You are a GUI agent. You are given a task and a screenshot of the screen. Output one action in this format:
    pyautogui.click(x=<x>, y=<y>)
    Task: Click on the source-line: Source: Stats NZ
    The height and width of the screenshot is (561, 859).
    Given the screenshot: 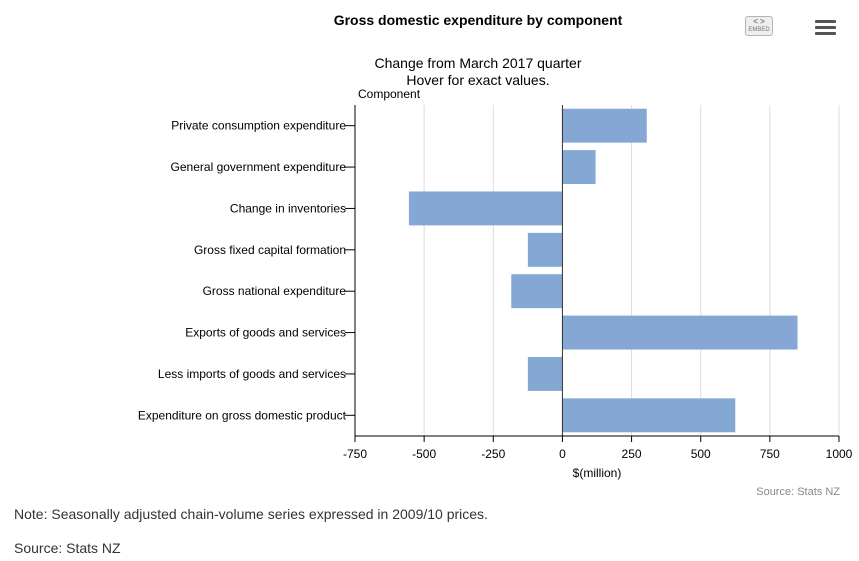 What is the action you would take?
    pyautogui.click(x=67, y=548)
    